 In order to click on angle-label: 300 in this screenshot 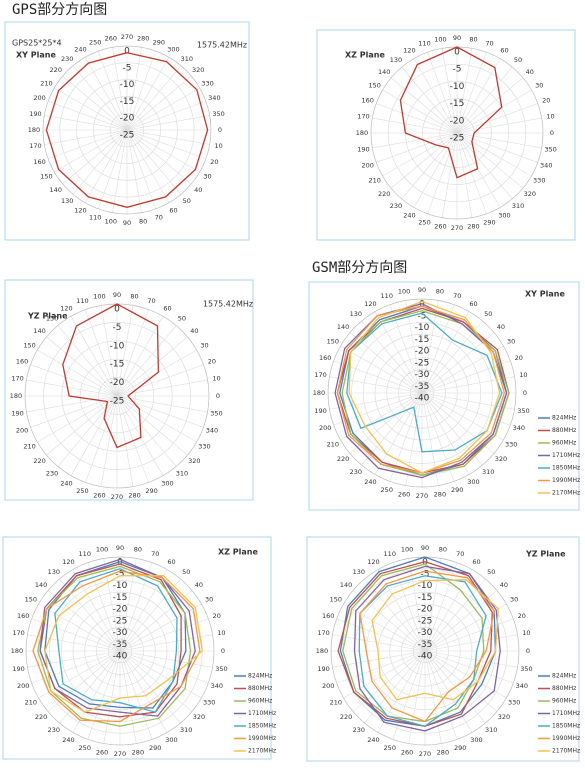, I will do `click(476, 740)`.